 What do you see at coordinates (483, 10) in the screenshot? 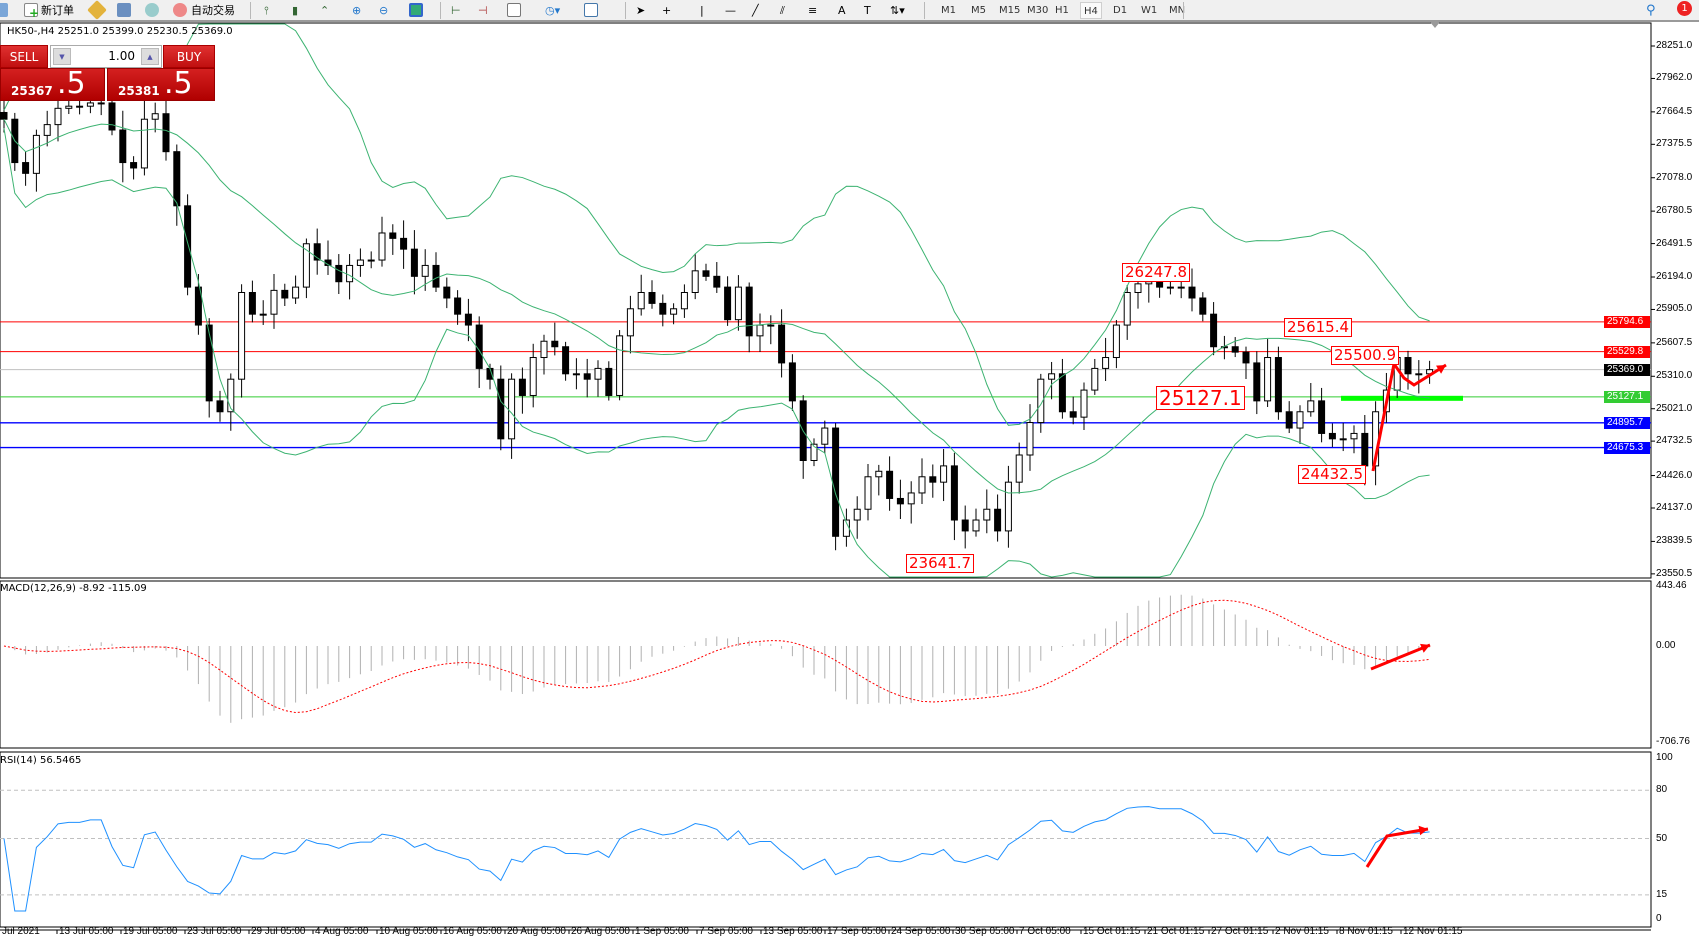
I see `shift-icon: ⊣` at bounding box center [483, 10].